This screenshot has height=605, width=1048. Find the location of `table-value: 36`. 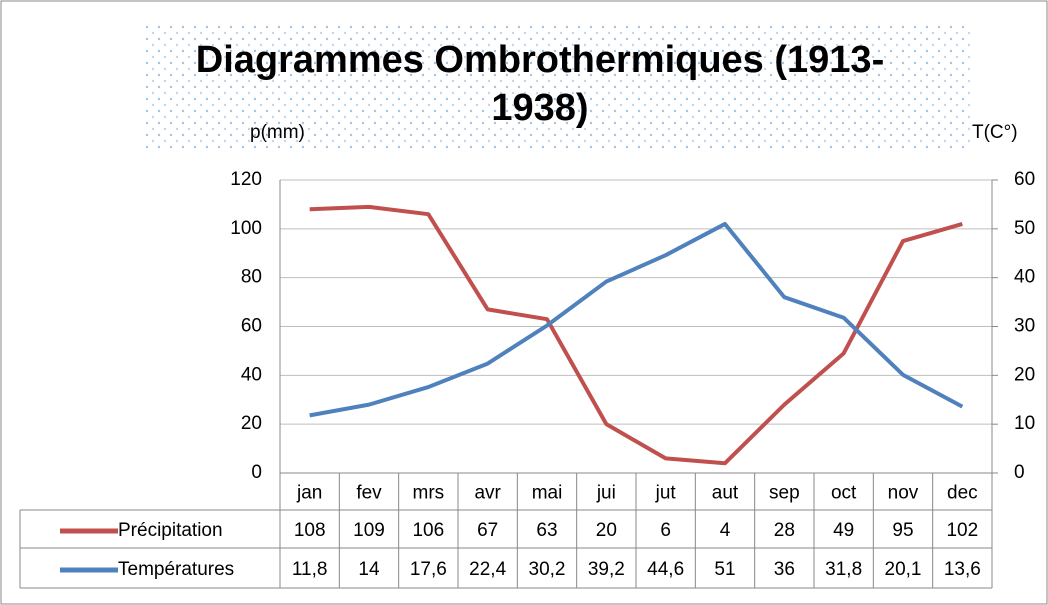

table-value: 36 is located at coordinates (784, 569).